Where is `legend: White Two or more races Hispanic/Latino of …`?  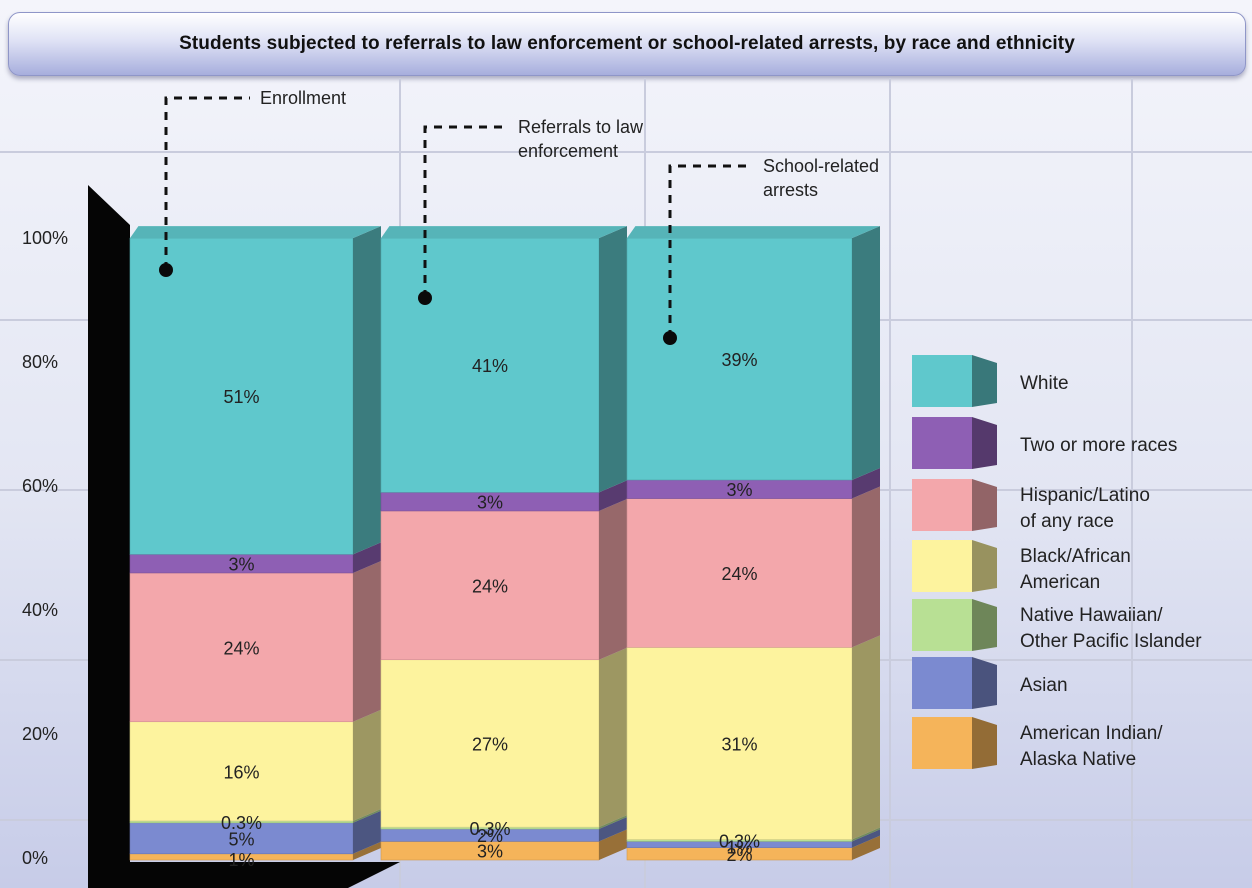
legend: White Two or more races Hispanic/Latino of … is located at coordinates (1057, 562).